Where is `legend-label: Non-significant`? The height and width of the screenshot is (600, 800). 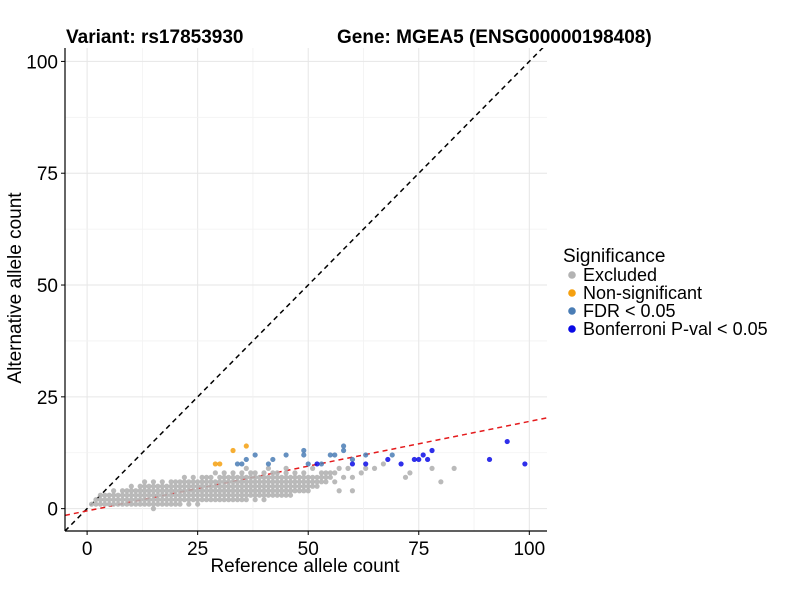
legend-label: Non-significant is located at coordinates (642, 293).